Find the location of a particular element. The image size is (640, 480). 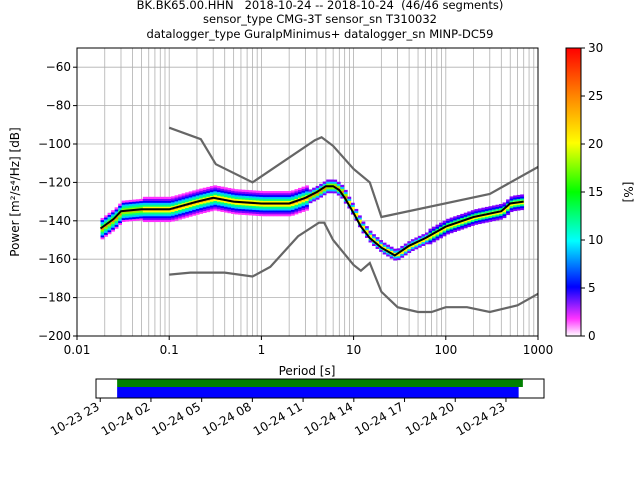

y-tick-label: −80 is located at coordinates (58, 106).